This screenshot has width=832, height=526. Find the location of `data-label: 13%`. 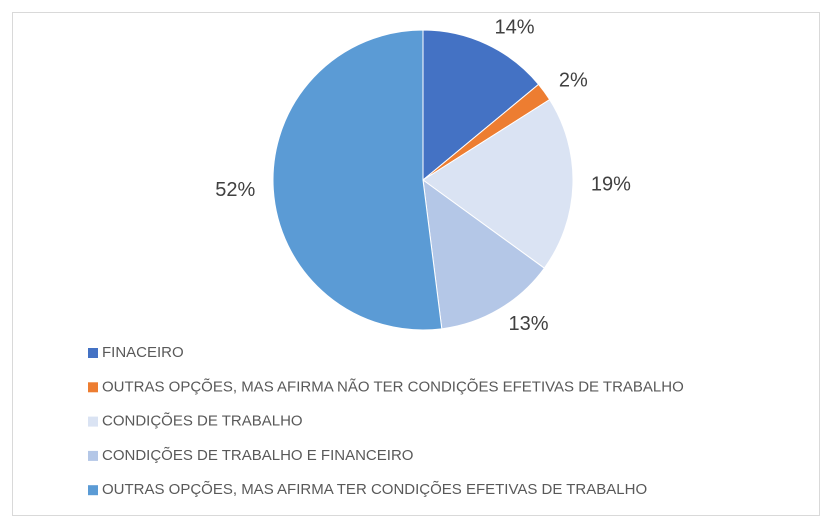

data-label: 13% is located at coordinates (529, 324).